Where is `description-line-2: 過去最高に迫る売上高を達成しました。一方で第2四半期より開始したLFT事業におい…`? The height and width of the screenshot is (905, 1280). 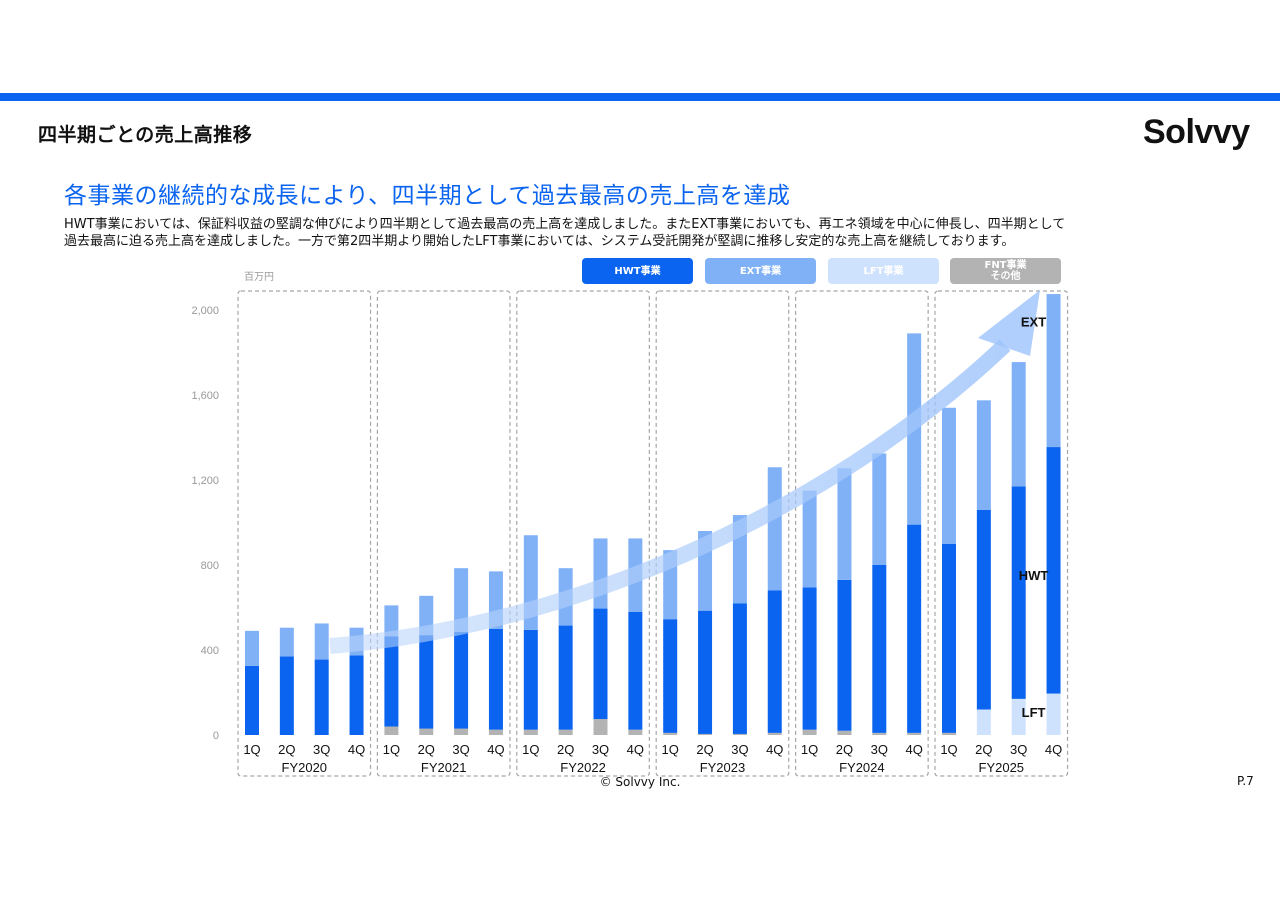
description-line-2: 過去最高に迫る売上高を達成しました。一方で第2四半期より開始したLFT事業におい… is located at coordinates (539, 241).